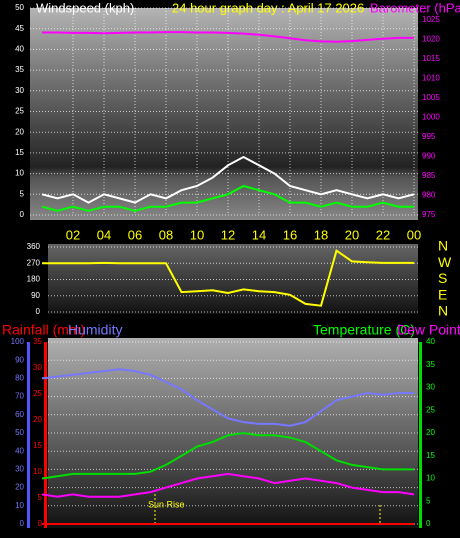 Image resolution: width=460 pixels, height=538 pixels. I want to click on x-tick-label: 04, so click(104, 234).